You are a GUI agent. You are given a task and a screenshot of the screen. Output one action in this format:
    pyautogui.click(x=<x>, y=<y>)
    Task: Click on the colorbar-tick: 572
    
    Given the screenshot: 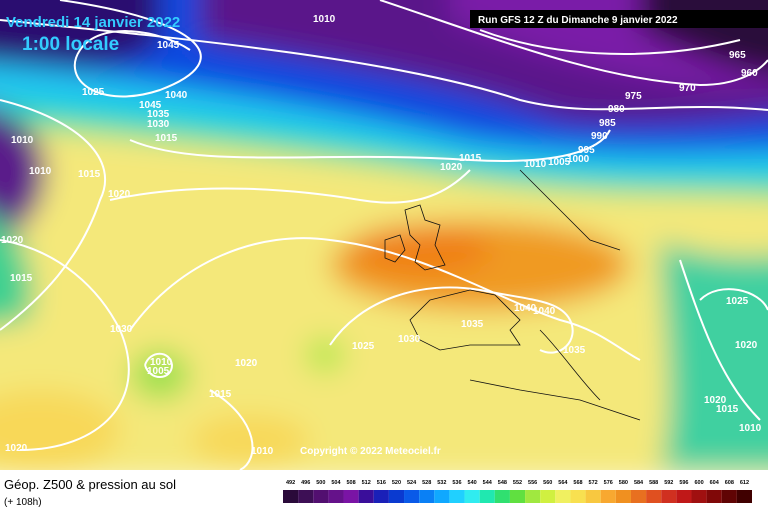 What is the action you would take?
    pyautogui.click(x=593, y=483)
    